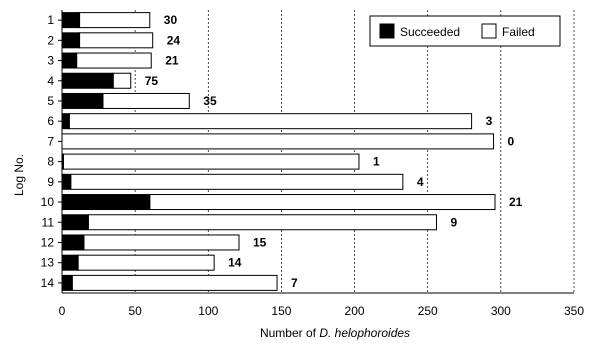  I want to click on bar-annotation: 3, so click(489, 121).